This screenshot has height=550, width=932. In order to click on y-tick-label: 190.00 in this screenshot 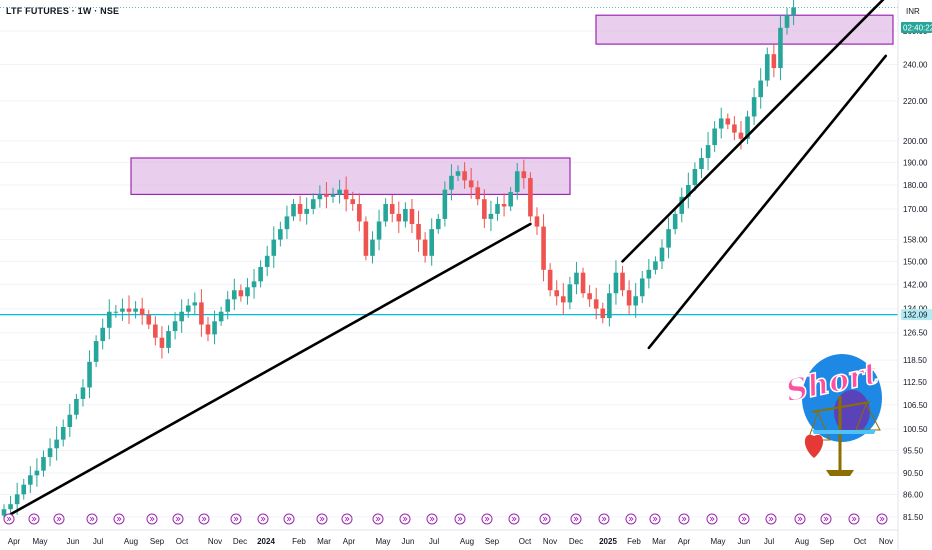, I will do `click(915, 162)`.